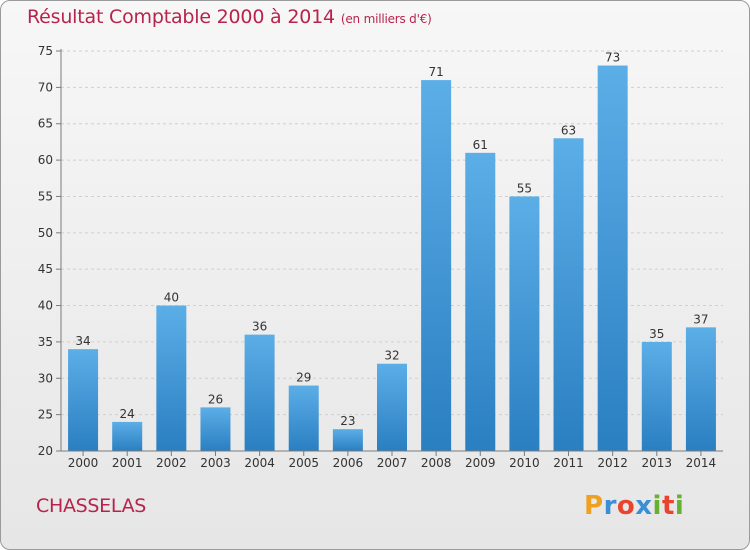 The width and height of the screenshot is (750, 550). I want to click on y-tick-label: 70, so click(45, 87).